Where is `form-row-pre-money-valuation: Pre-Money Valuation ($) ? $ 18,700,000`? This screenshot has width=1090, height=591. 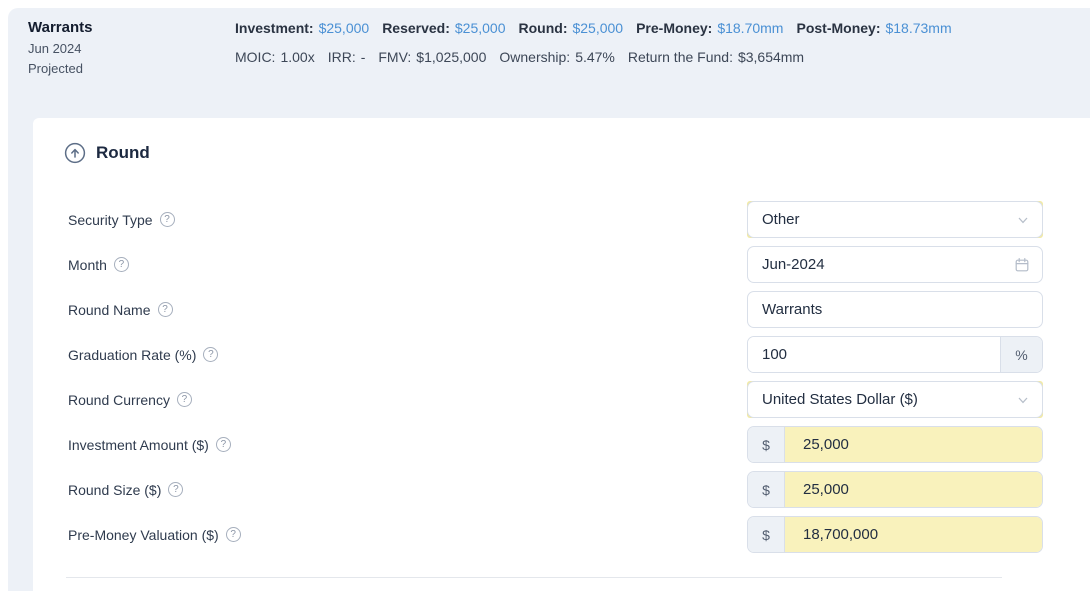
form-row-pre-money-valuation: Pre-Money Valuation ($) ? $ 18,700,000 is located at coordinates (555, 534).